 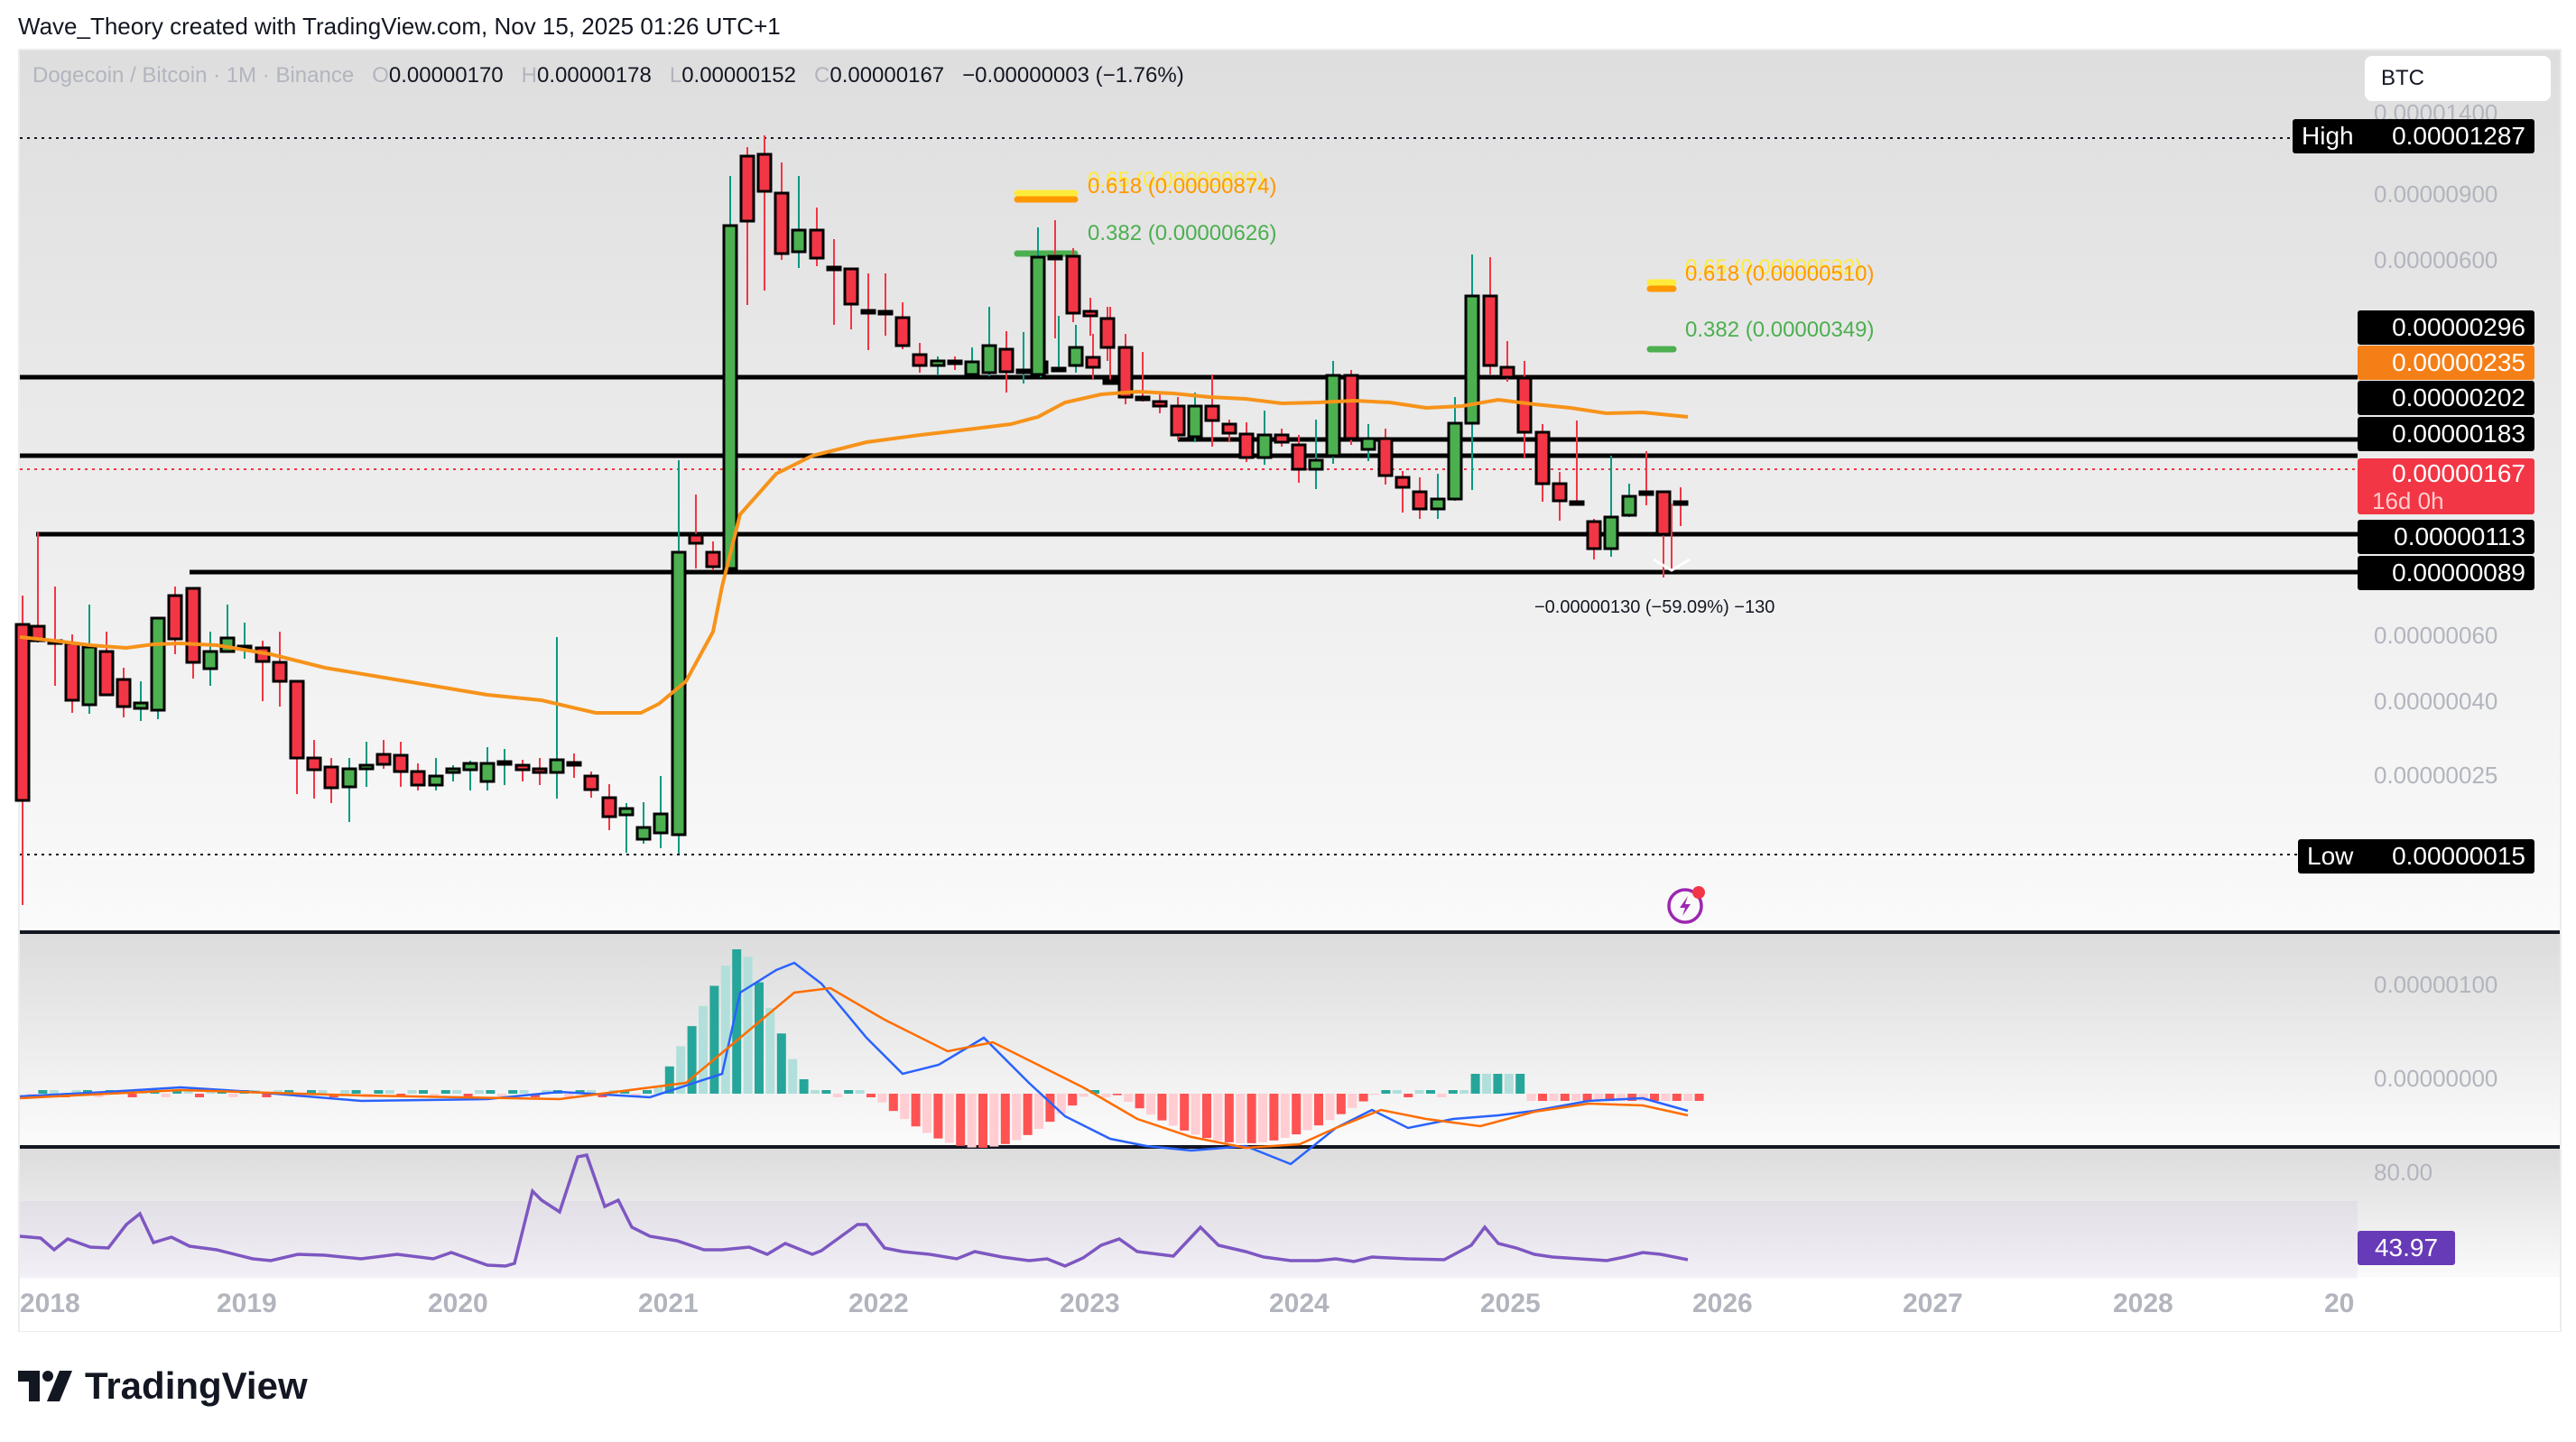 I want to click on price-level-tag: 0.00000235, so click(x=2446, y=363).